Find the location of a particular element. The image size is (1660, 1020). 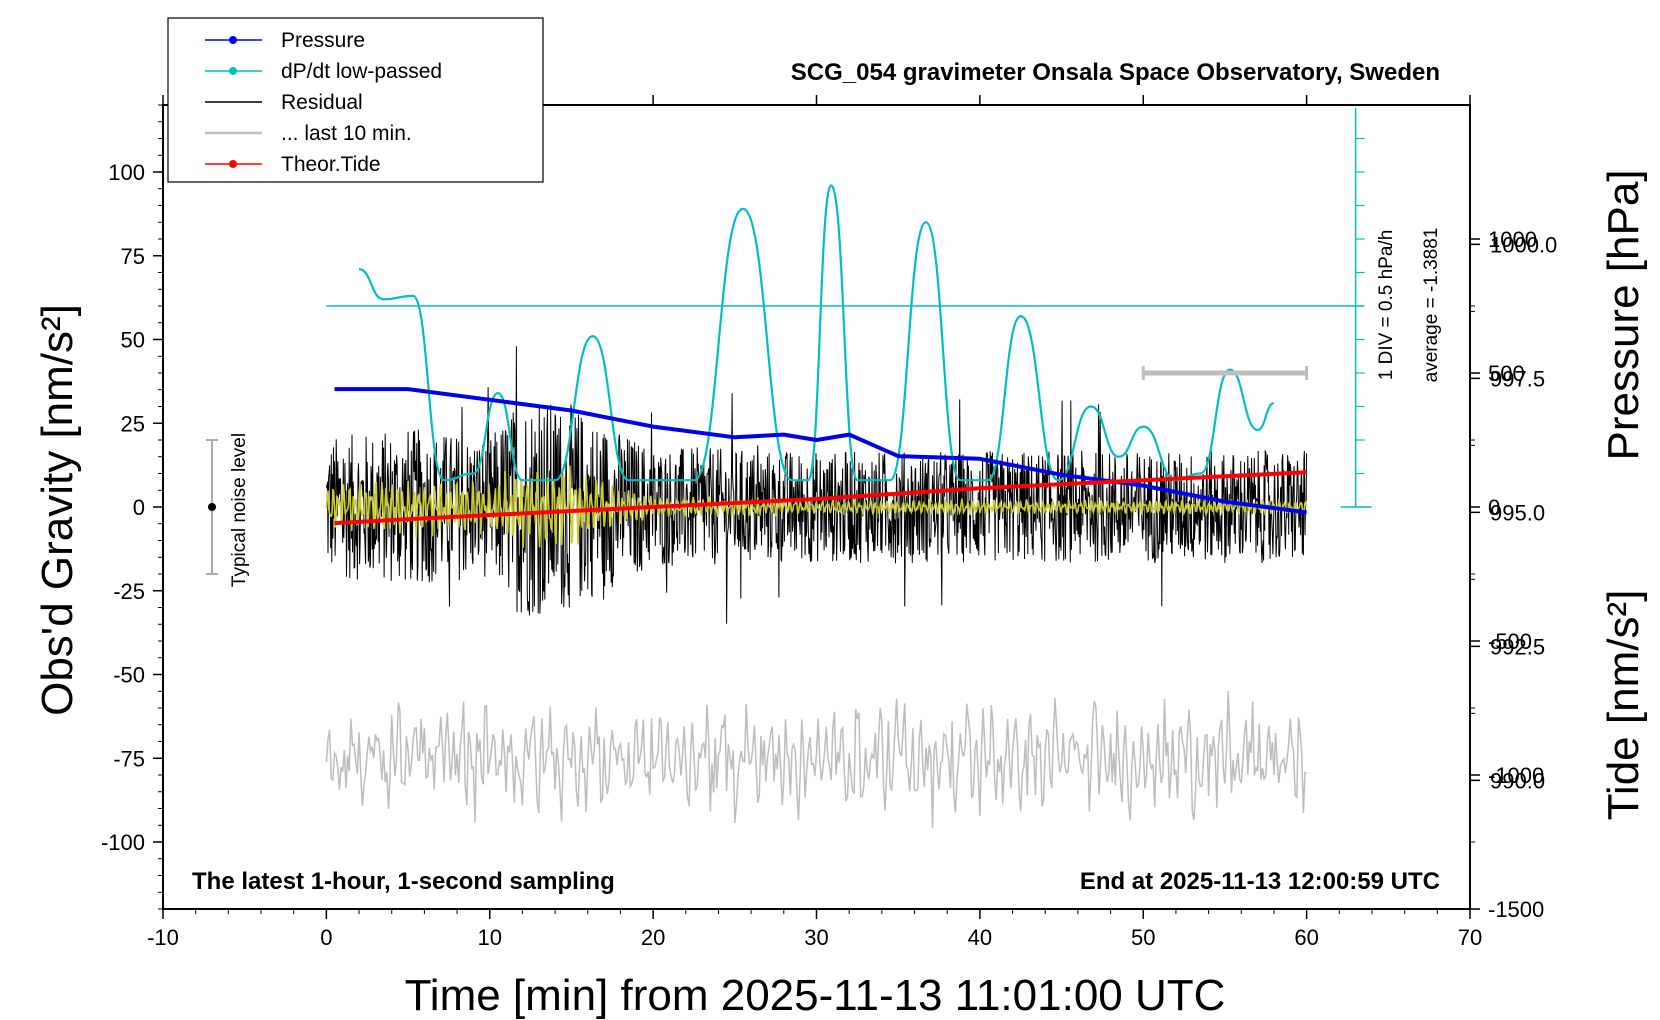

y-gravity-tick-label: -50 is located at coordinates (129, 675).